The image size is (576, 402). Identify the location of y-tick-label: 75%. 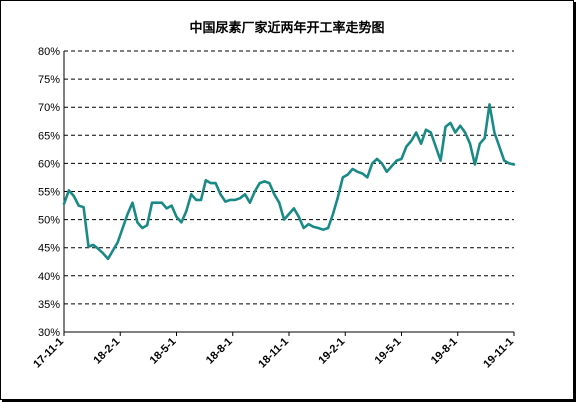
(49, 80).